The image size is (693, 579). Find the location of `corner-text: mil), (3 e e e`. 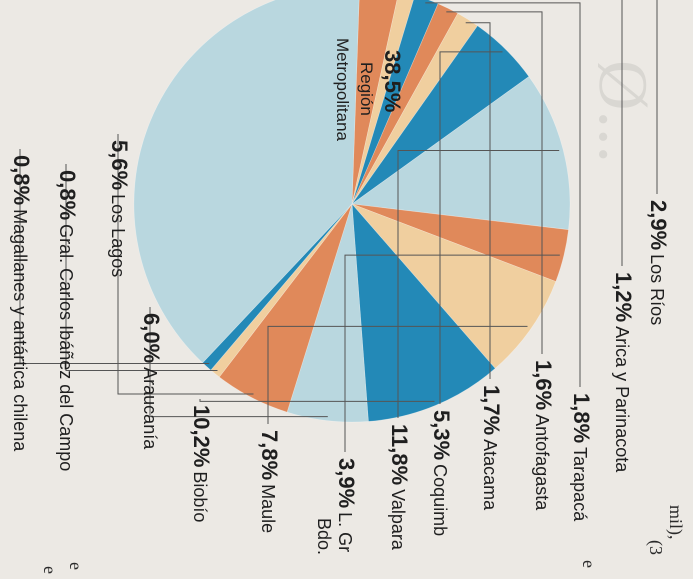

corner-text: mil), (3 e e e is located at coordinates (363, 539).